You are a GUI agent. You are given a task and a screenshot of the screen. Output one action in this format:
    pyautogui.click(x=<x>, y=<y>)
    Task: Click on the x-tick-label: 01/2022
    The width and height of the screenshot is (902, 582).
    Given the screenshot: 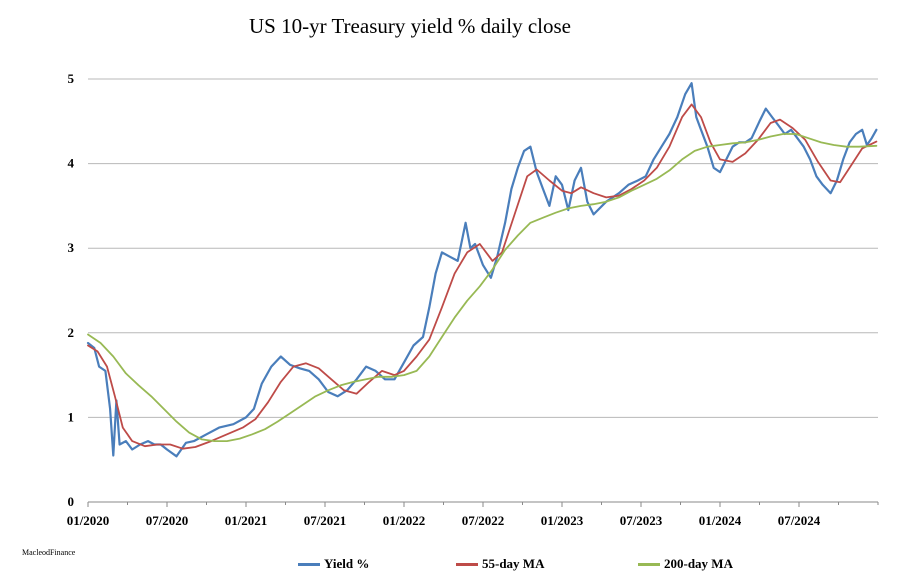 What is the action you would take?
    pyautogui.click(x=404, y=520)
    